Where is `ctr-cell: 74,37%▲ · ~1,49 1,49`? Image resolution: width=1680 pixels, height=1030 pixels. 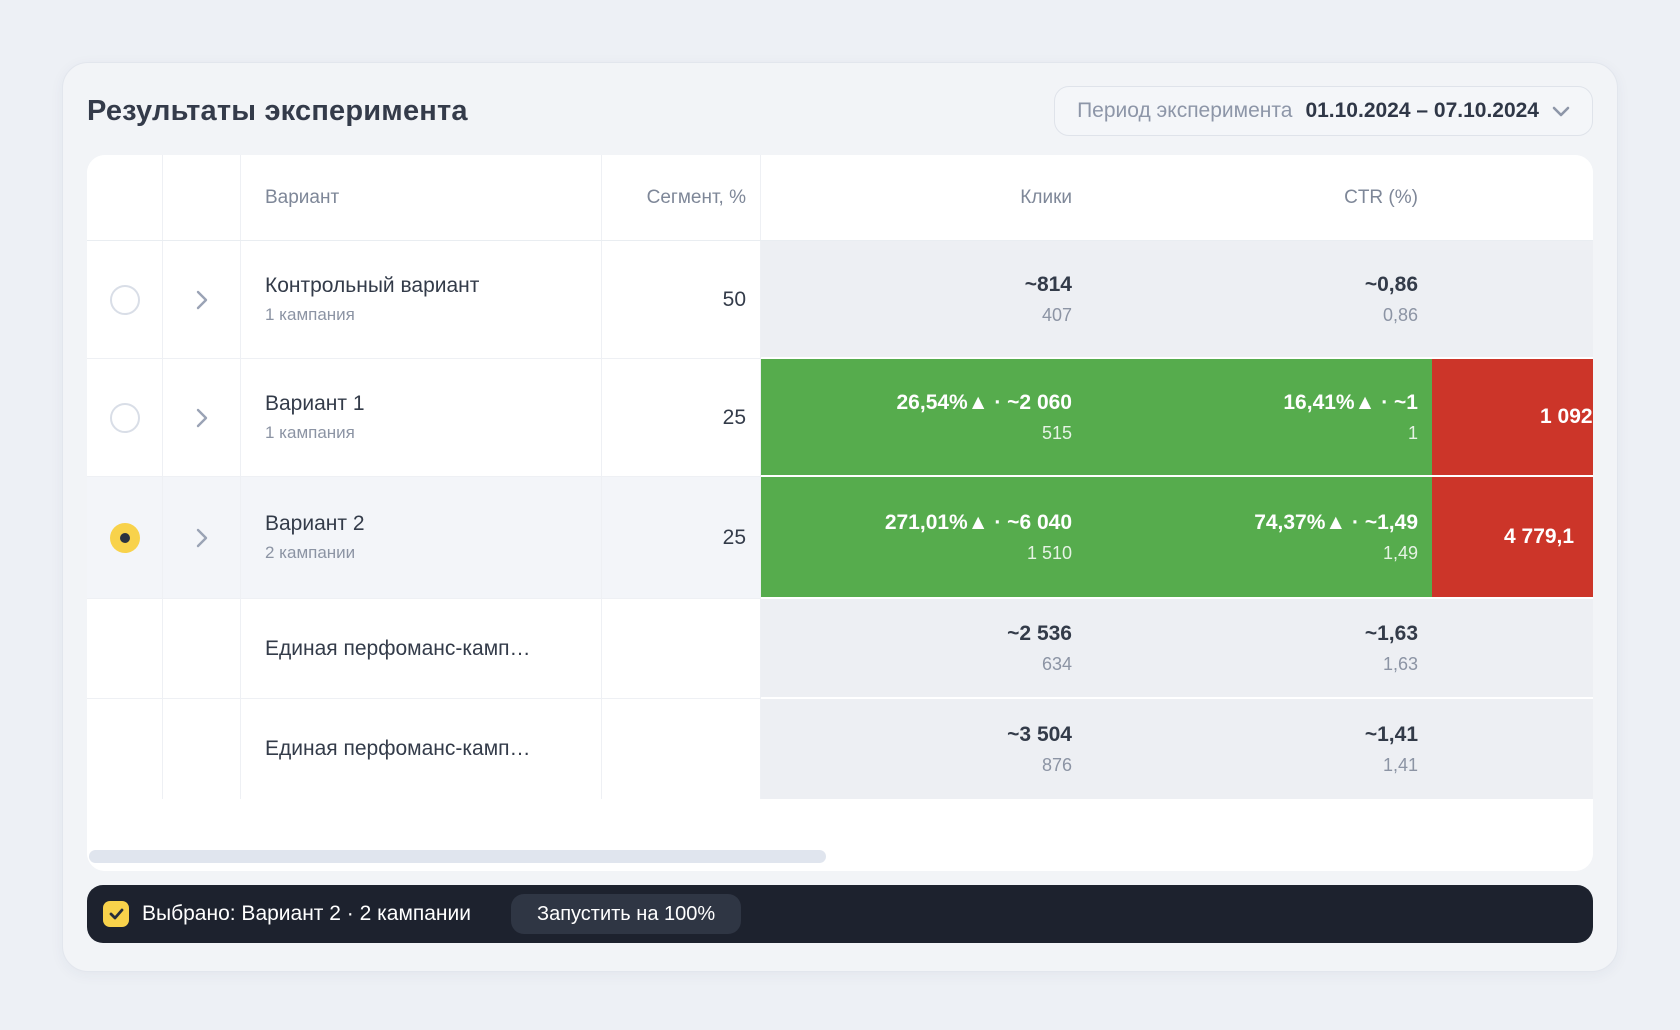 ctr-cell: 74,37%▲ · ~1,49 1,49 is located at coordinates (1259, 538).